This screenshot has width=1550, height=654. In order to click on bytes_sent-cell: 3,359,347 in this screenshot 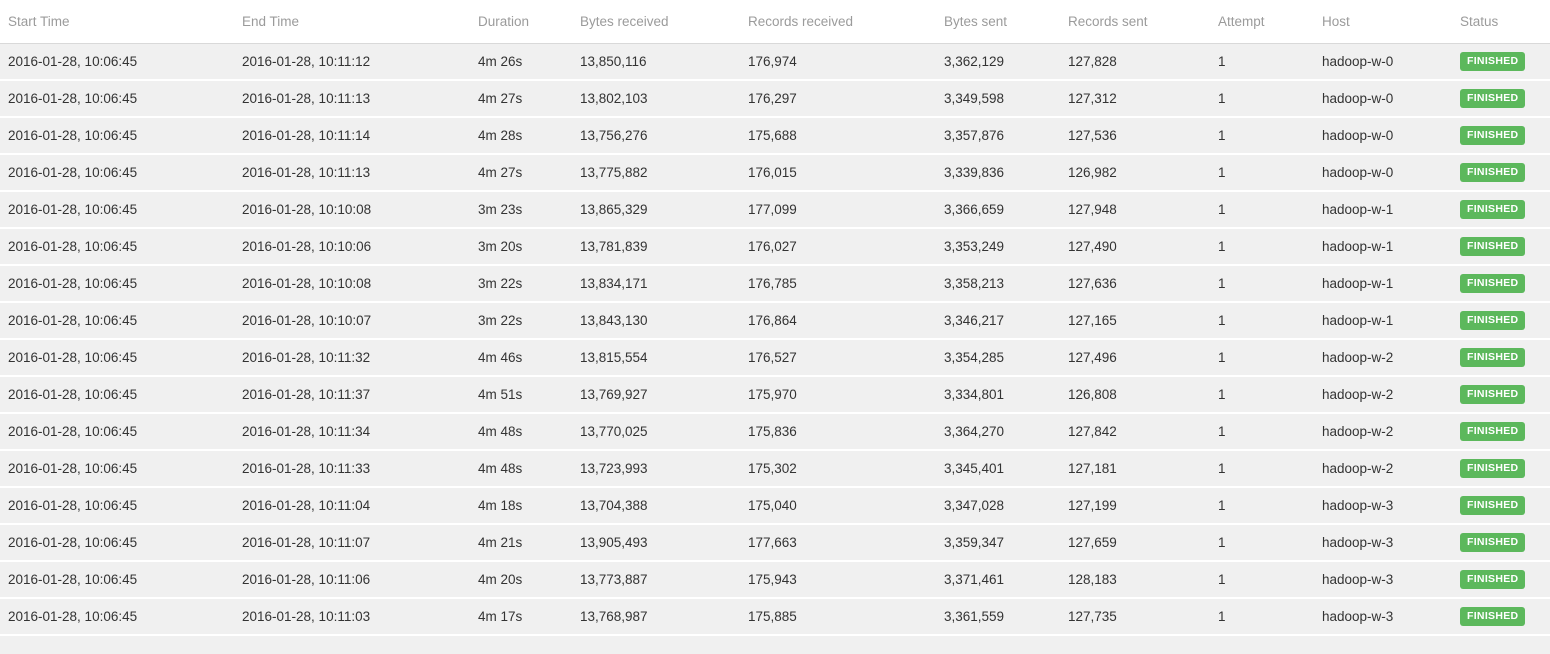, I will do `click(998, 543)`.